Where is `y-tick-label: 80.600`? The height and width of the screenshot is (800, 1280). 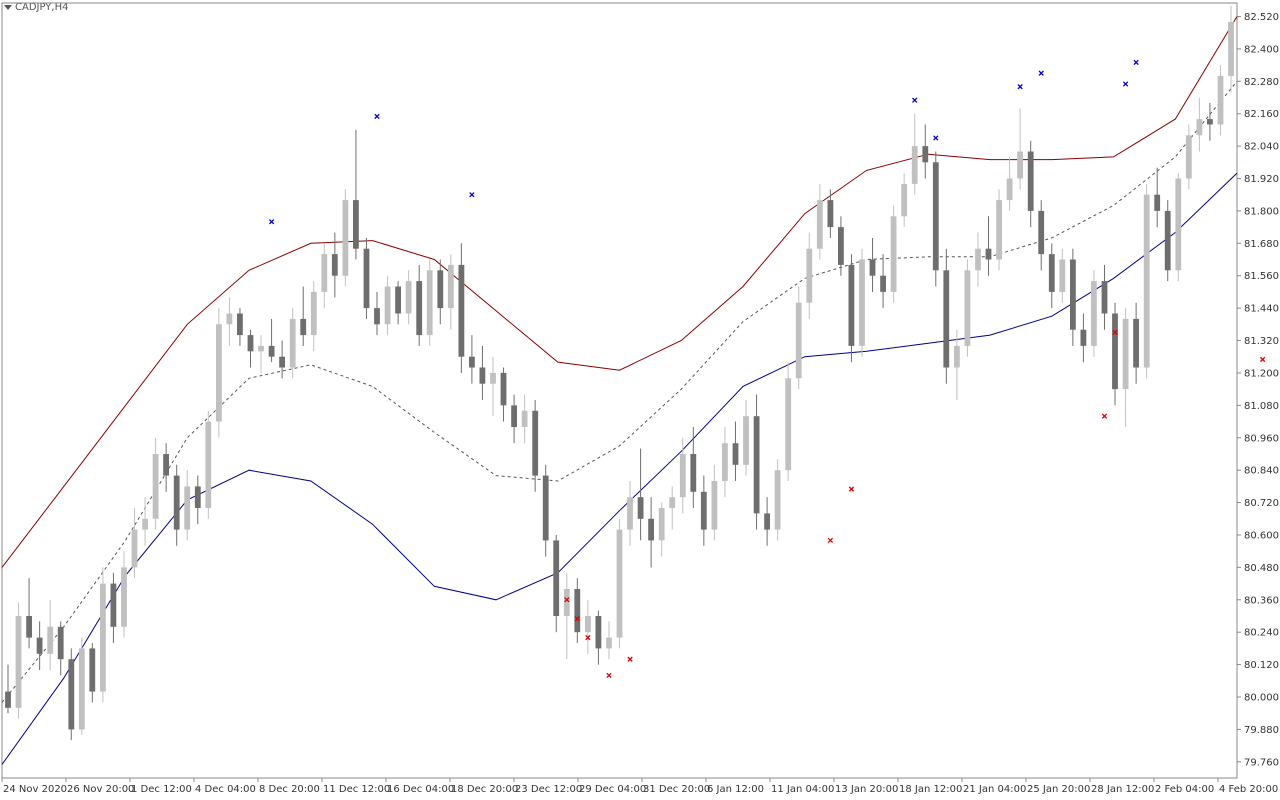 y-tick-label: 80.600 is located at coordinates (1261, 535).